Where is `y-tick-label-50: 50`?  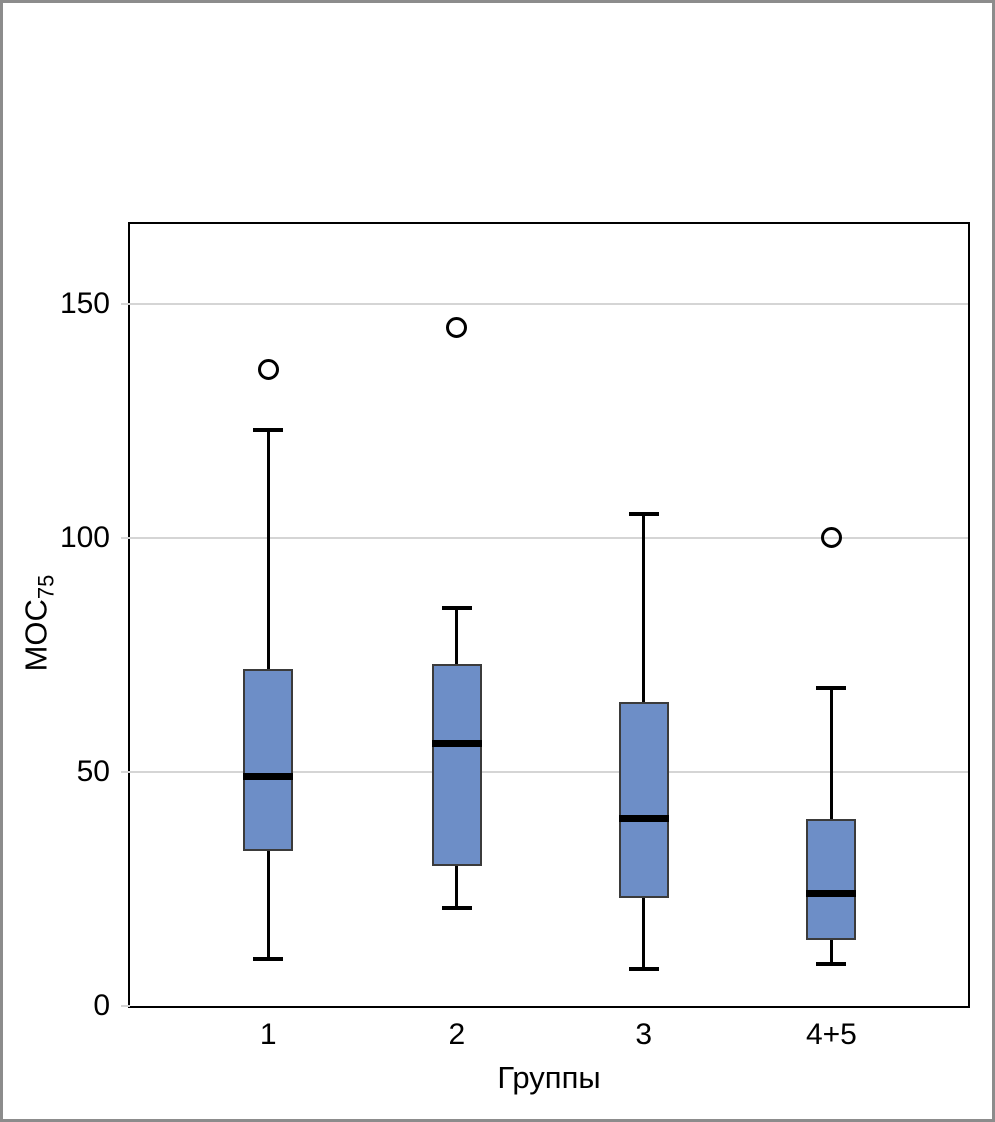
y-tick-label-50: 50 is located at coordinates (93, 771).